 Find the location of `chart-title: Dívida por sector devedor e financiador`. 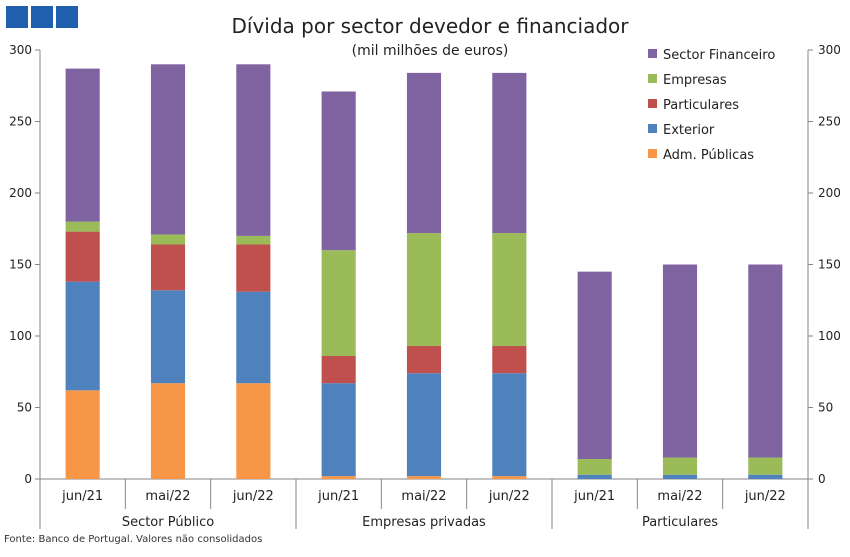

chart-title: Dívida por sector devedor e financiador is located at coordinates (430, 26).